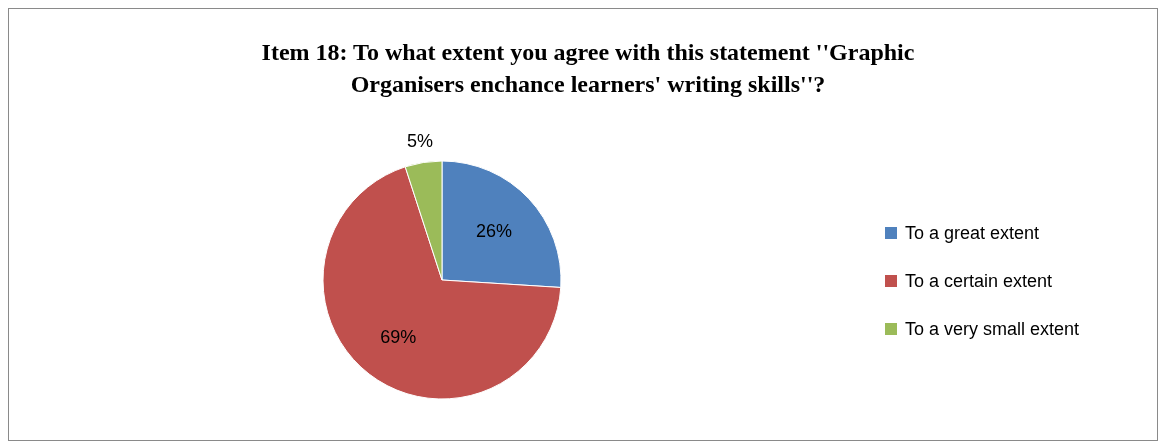 The width and height of the screenshot is (1158, 441). I want to click on legend-label: To a great extent, so click(972, 233).